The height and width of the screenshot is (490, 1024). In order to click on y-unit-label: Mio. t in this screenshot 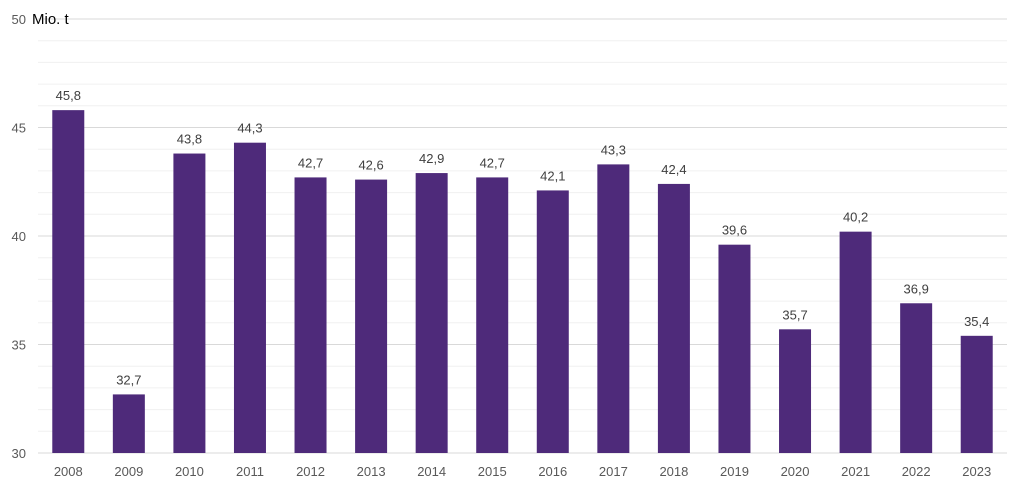, I will do `click(51, 19)`.